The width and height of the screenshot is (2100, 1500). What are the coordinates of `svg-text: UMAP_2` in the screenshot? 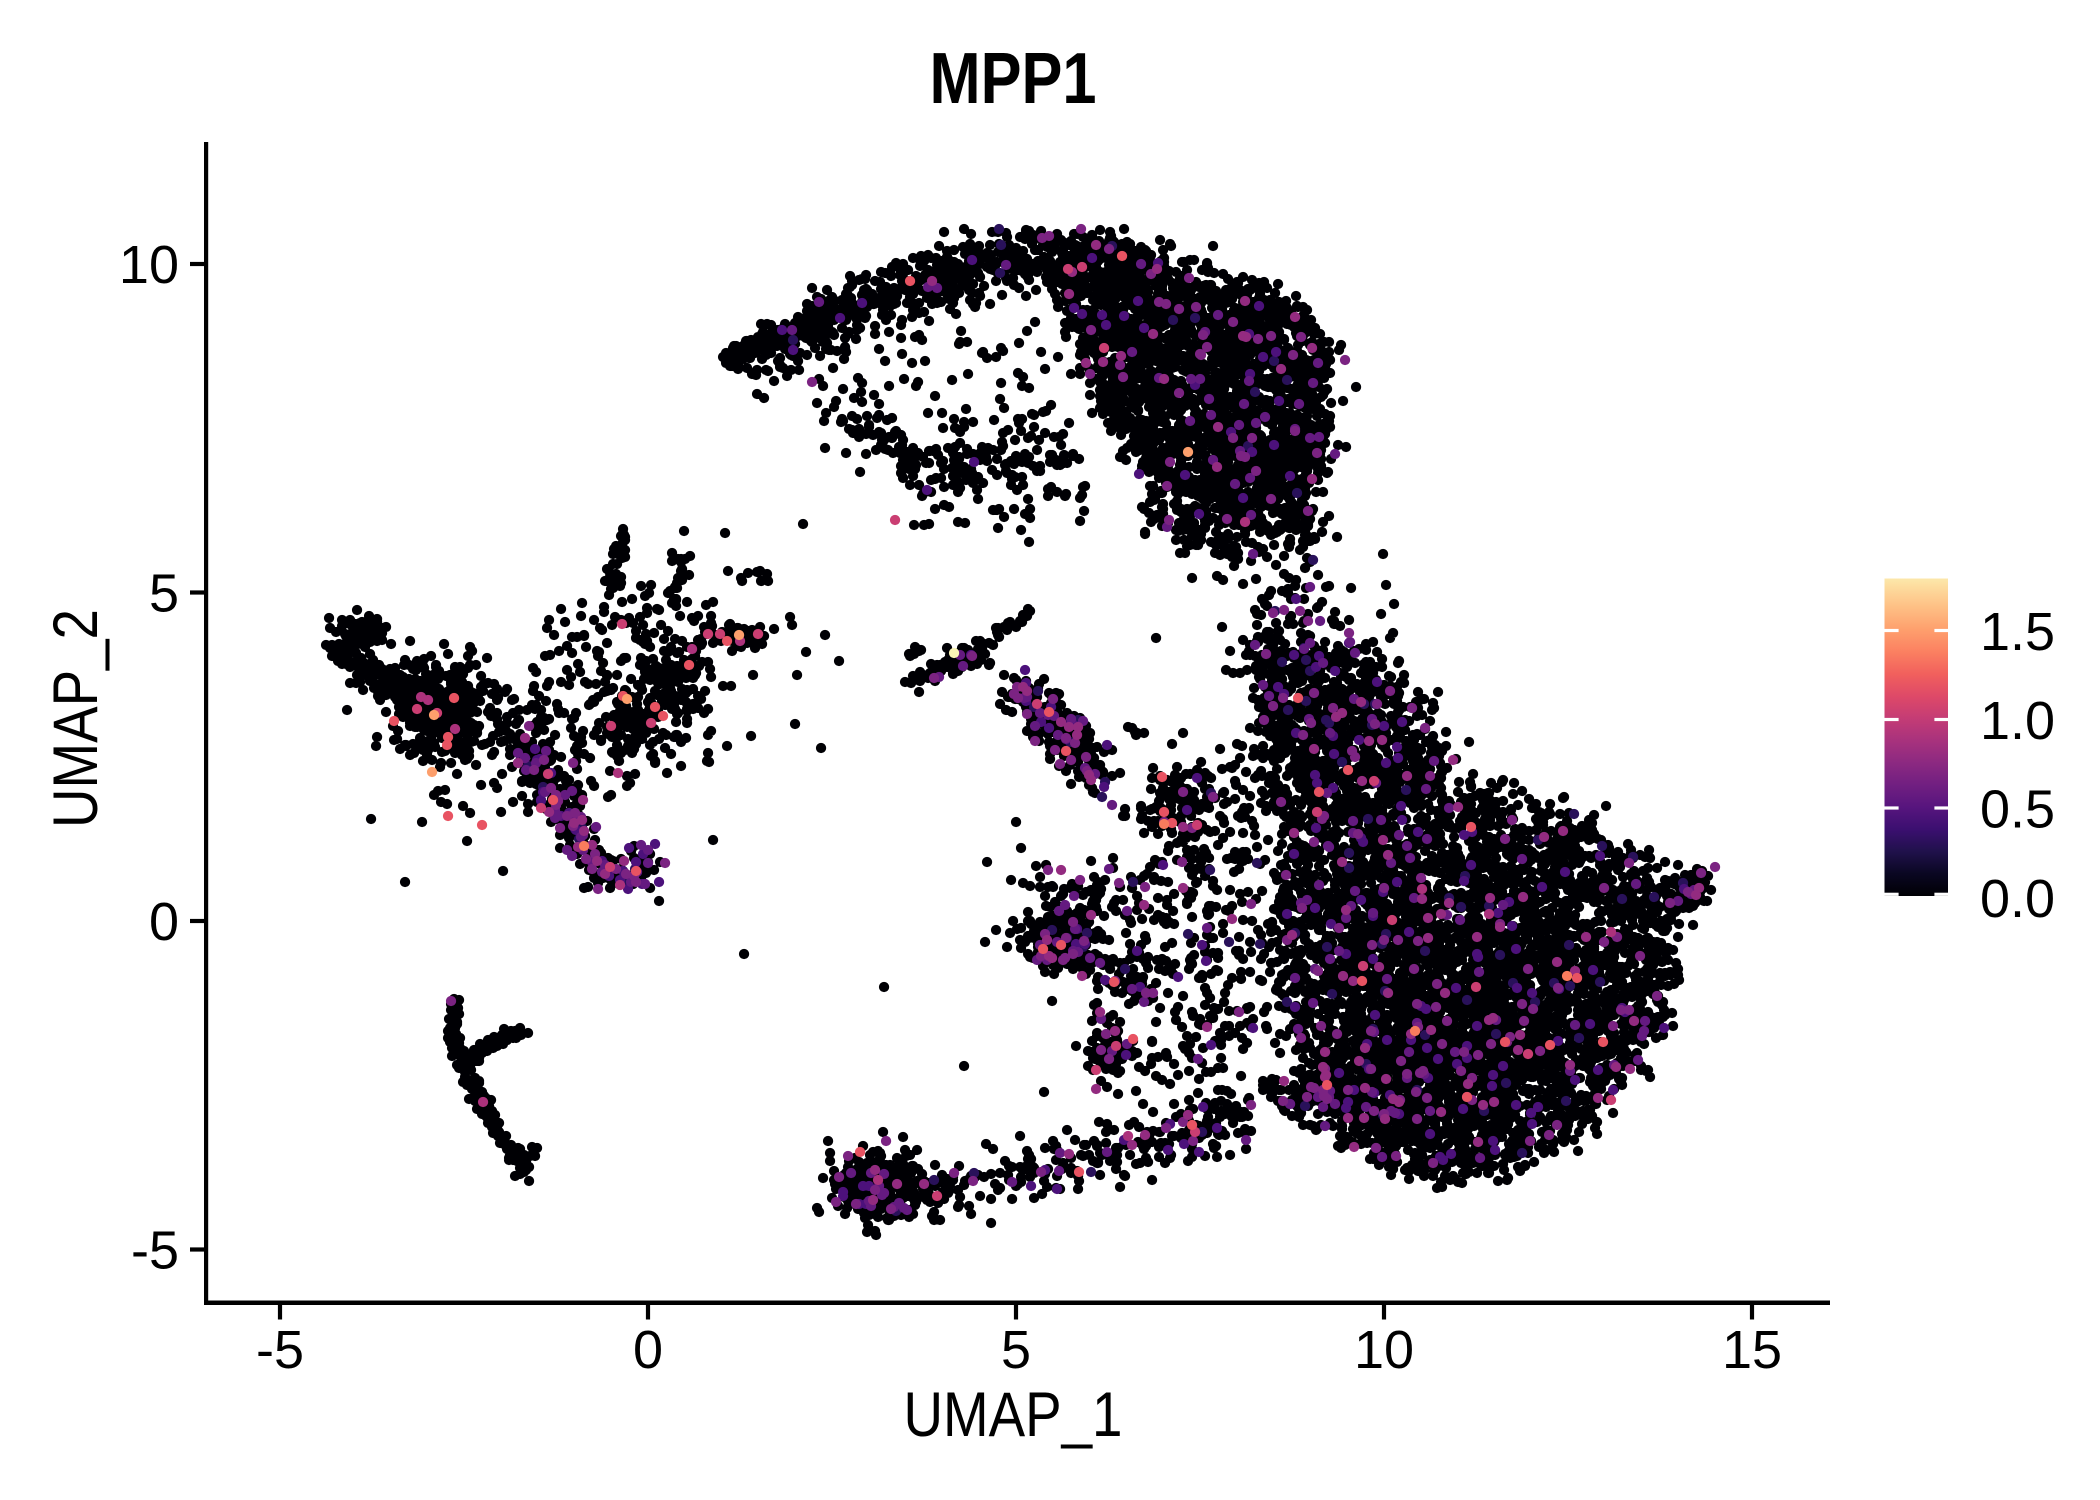 It's located at (76, 718).